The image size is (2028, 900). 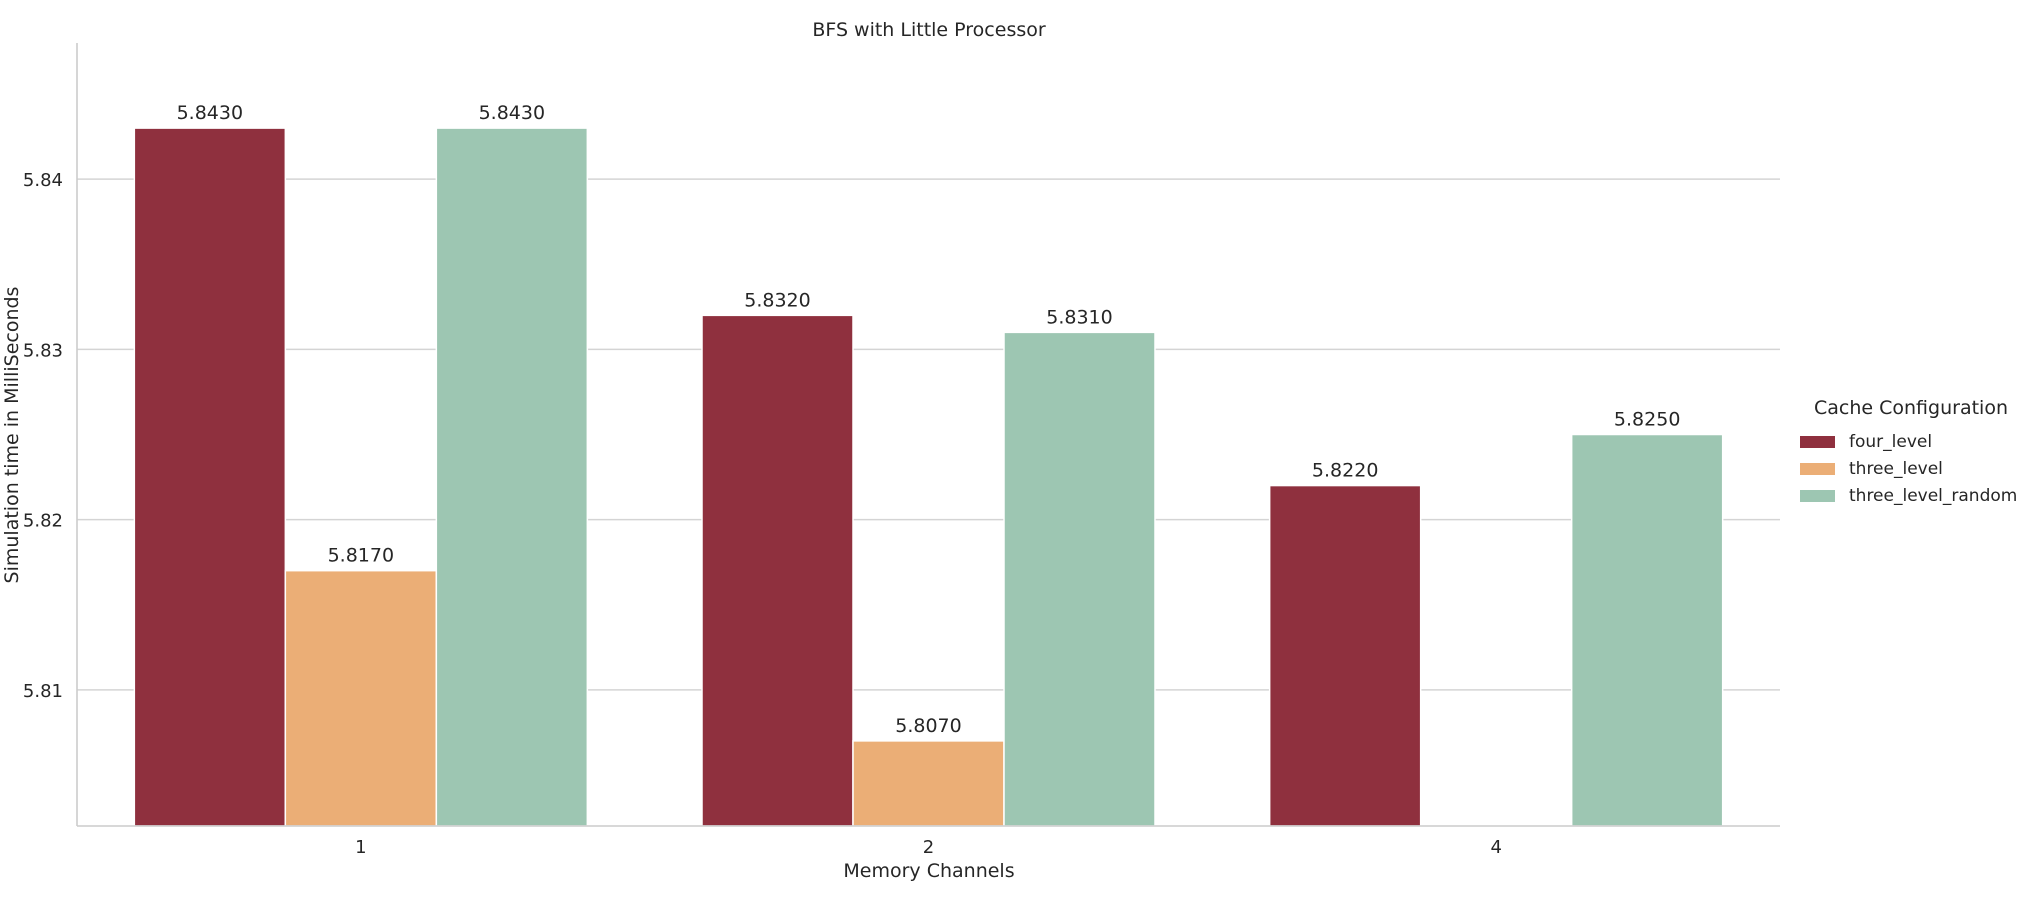 What do you see at coordinates (1817, 442) in the screenshot?
I see `legend-swatch-four_level` at bounding box center [1817, 442].